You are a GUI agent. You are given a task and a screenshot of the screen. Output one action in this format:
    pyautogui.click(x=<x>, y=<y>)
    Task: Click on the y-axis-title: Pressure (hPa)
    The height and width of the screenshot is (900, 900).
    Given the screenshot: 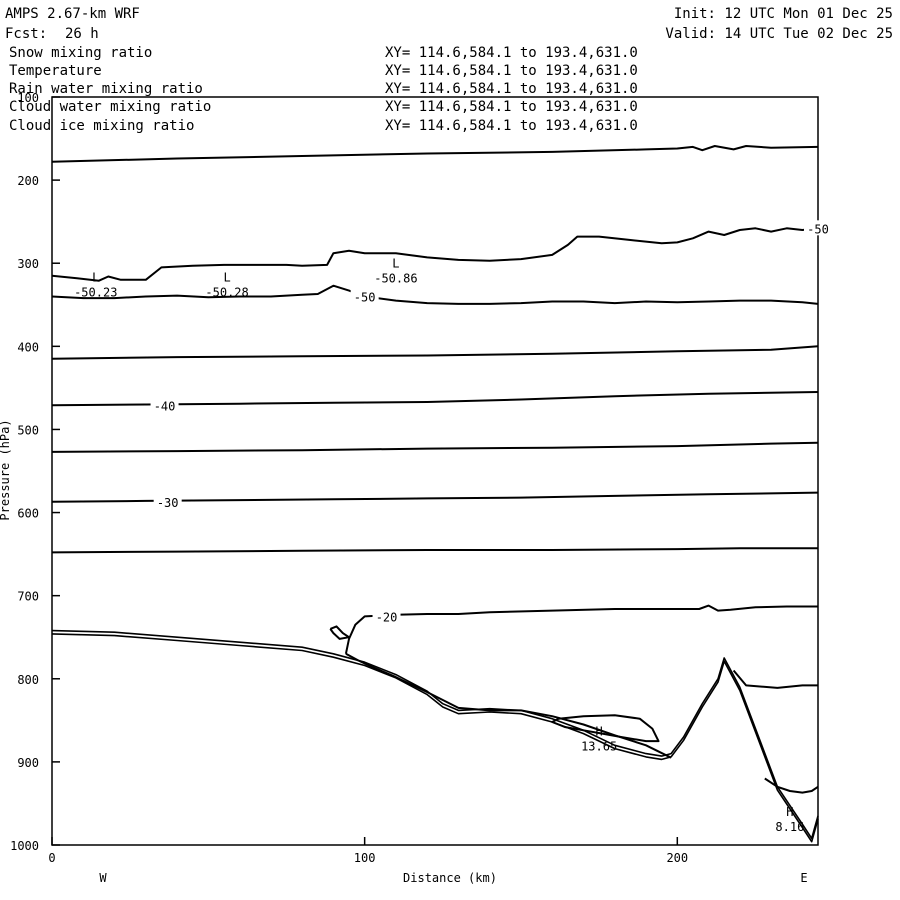 What is the action you would take?
    pyautogui.click(x=6, y=469)
    